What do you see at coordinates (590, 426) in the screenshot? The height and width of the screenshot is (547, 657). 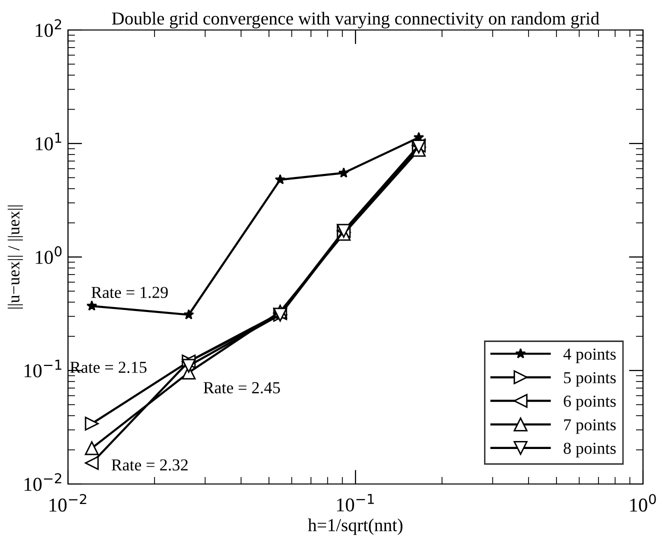 I see `legend-label: 7 points` at bounding box center [590, 426].